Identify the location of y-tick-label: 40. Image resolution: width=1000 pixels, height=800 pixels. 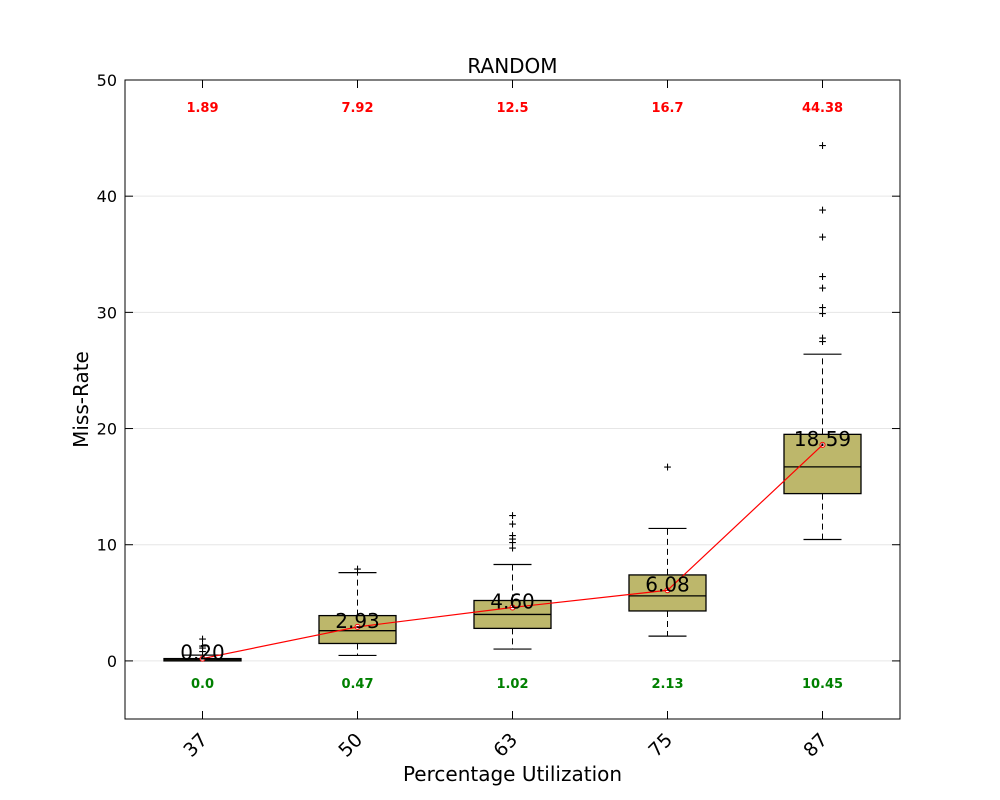
(107, 196).